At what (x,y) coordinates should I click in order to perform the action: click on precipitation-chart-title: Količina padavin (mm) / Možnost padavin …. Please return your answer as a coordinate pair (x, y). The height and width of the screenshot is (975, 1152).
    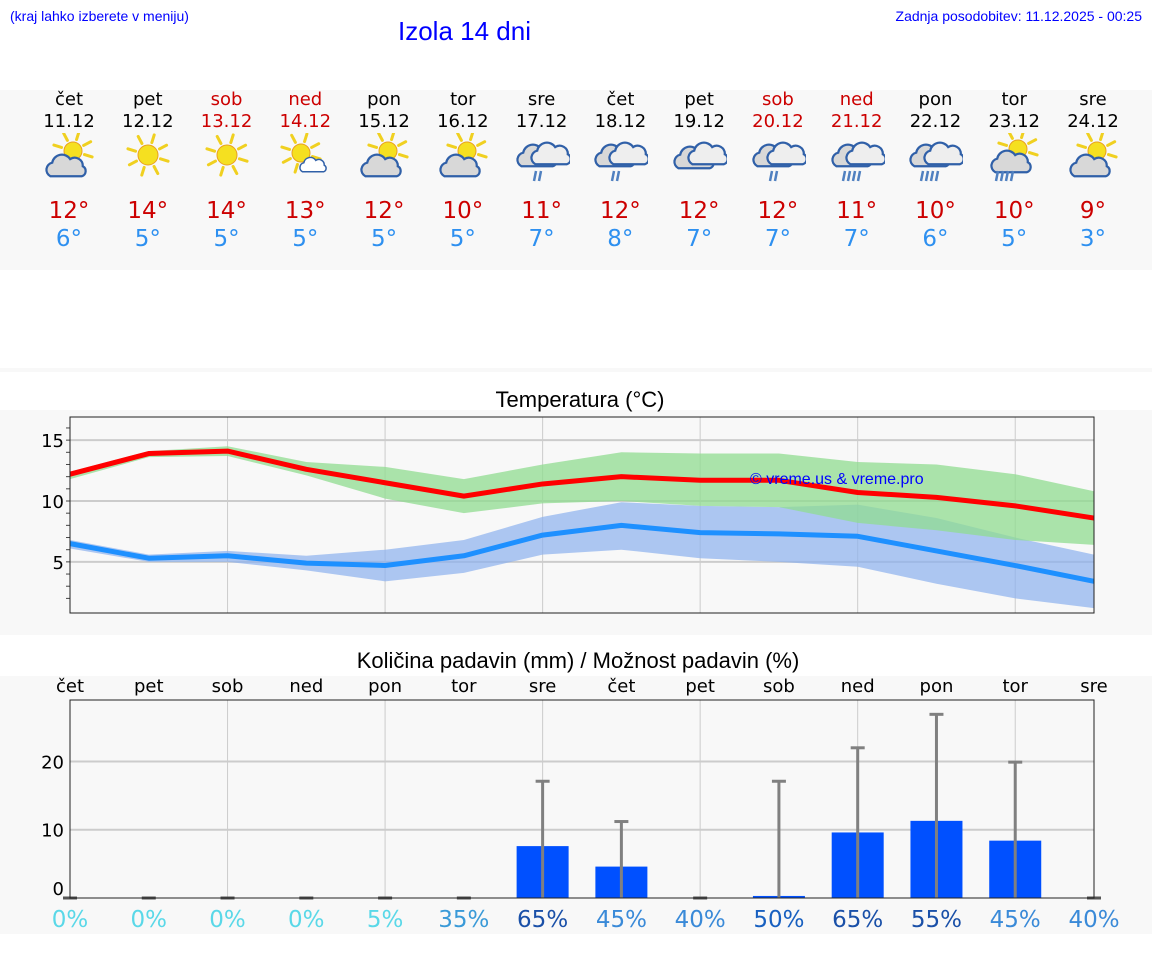
    Looking at the image, I should click on (578, 660).